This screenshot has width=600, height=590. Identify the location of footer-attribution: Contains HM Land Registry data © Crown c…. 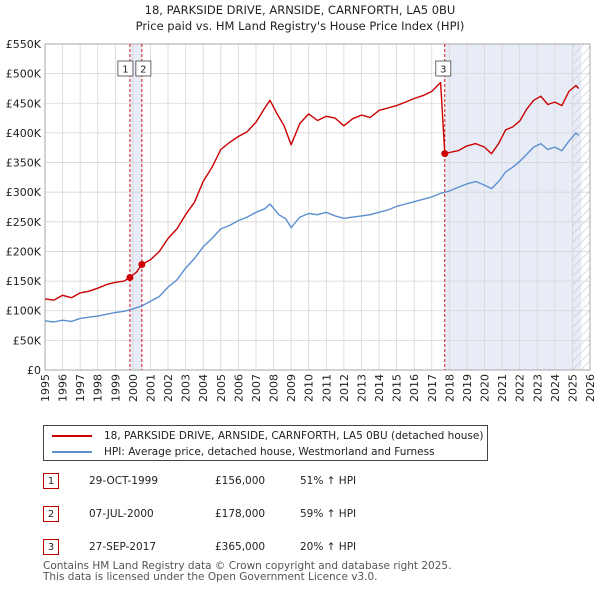
(247, 572).